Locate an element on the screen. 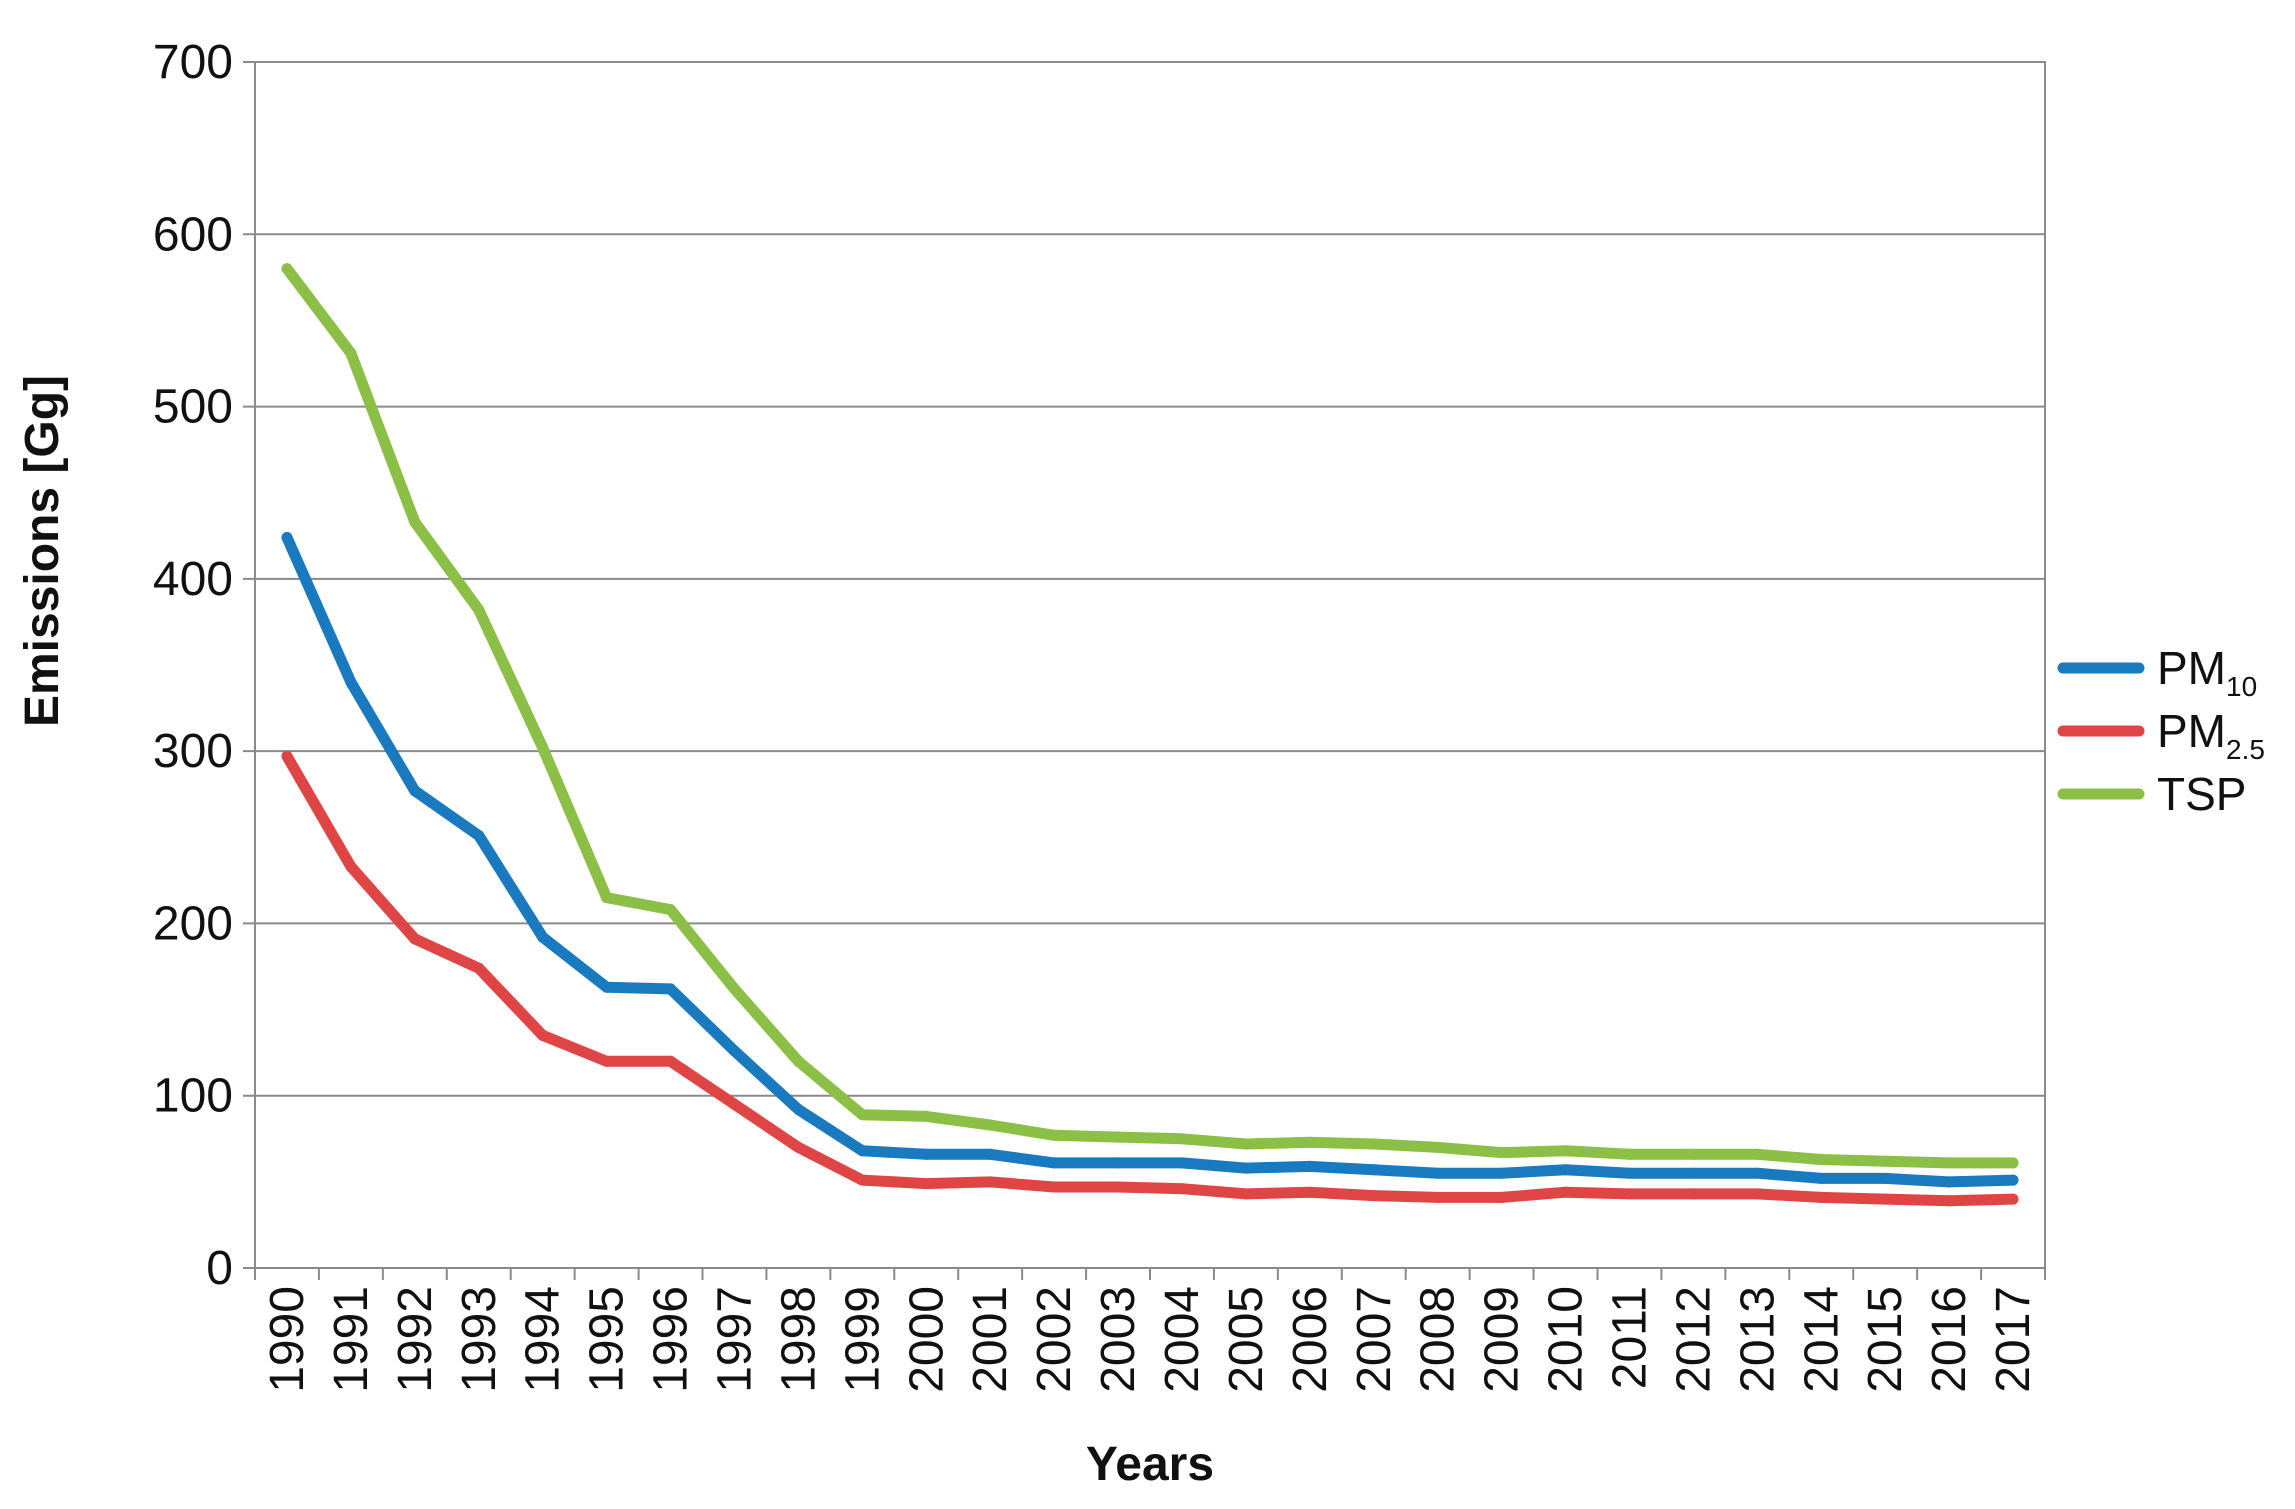 This screenshot has width=2295, height=1509. x-tick-label: 2011 is located at coordinates (1629, 1337).